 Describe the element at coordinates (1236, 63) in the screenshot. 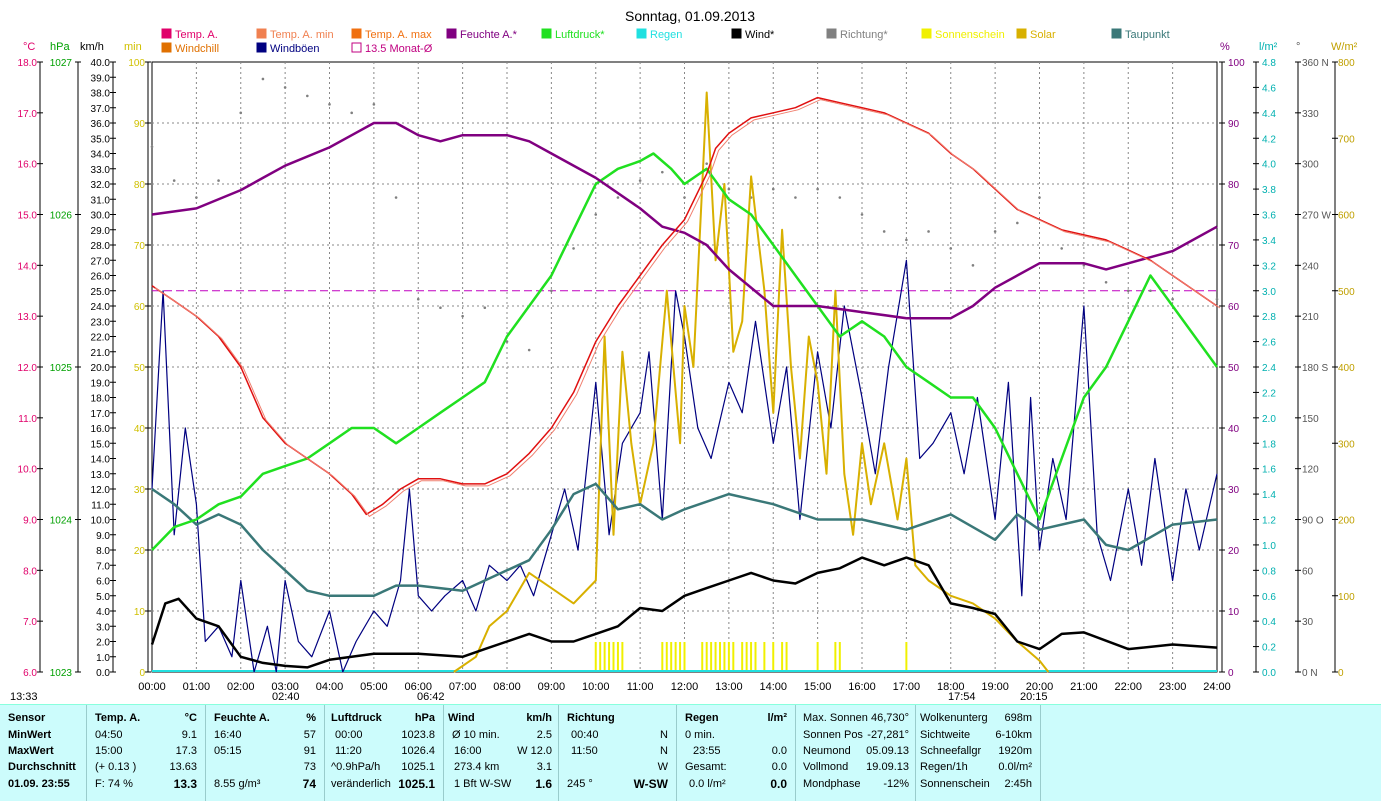

I see `humidity-tick-label: 100` at that location.